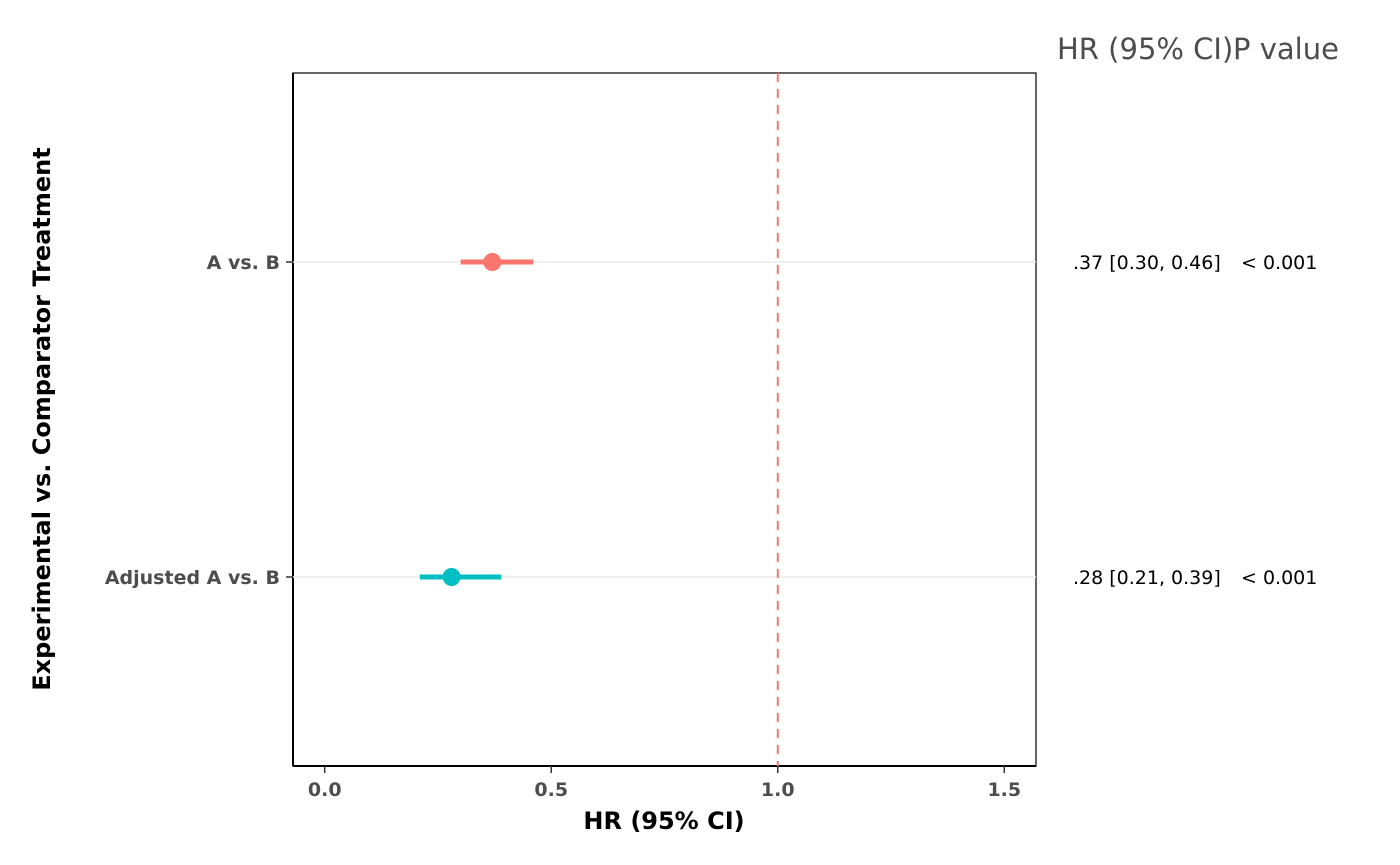  Describe the element at coordinates (1286, 49) in the screenshot. I see `header-p-value: P value` at that location.